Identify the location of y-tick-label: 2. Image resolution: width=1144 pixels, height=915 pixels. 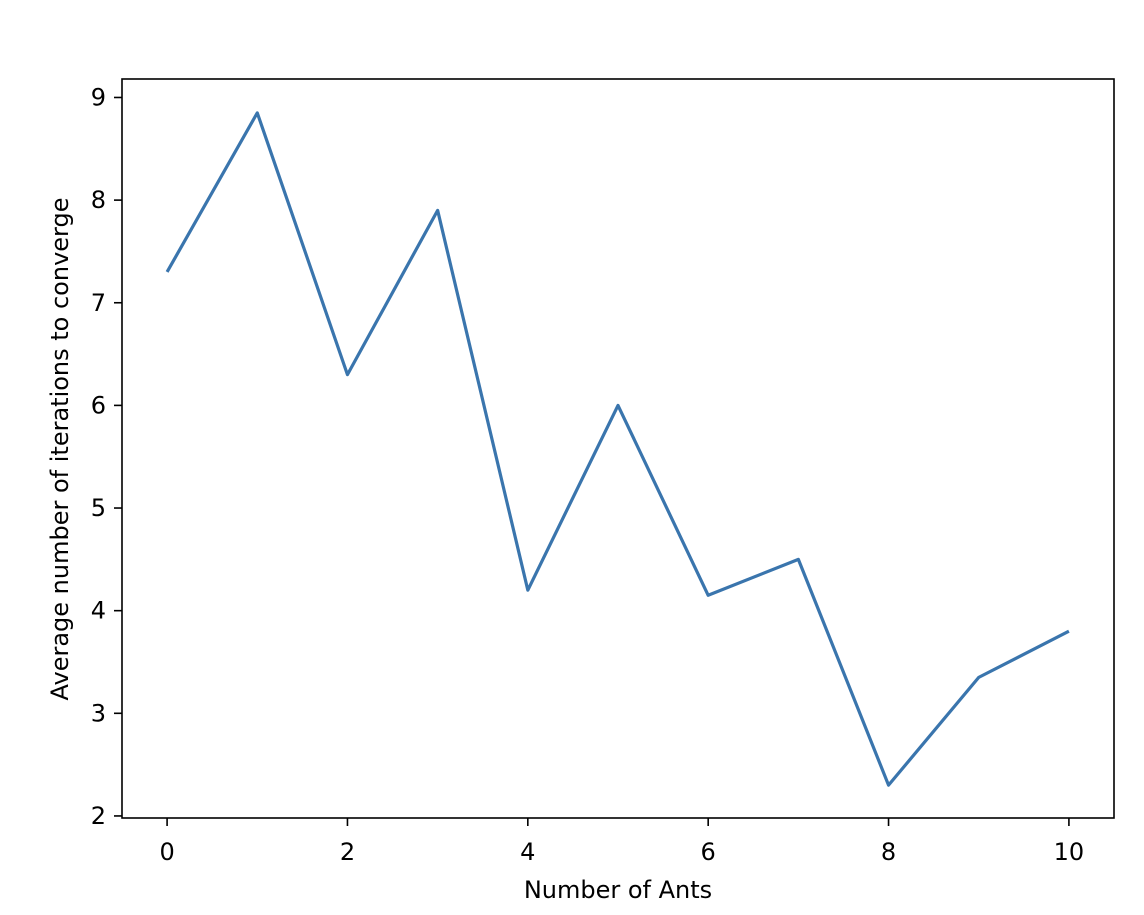
(98, 816).